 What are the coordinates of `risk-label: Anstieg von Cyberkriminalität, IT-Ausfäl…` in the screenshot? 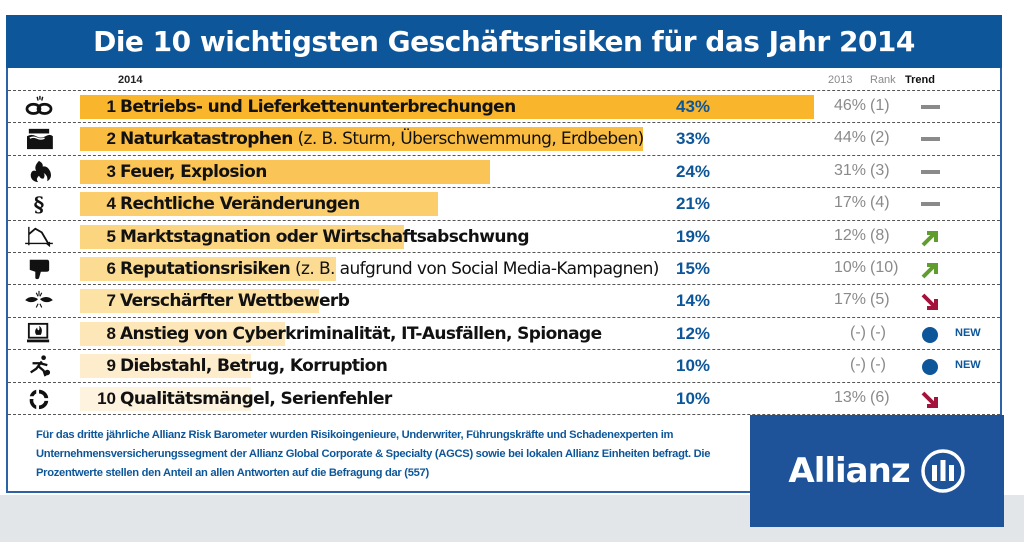 It's located at (361, 334).